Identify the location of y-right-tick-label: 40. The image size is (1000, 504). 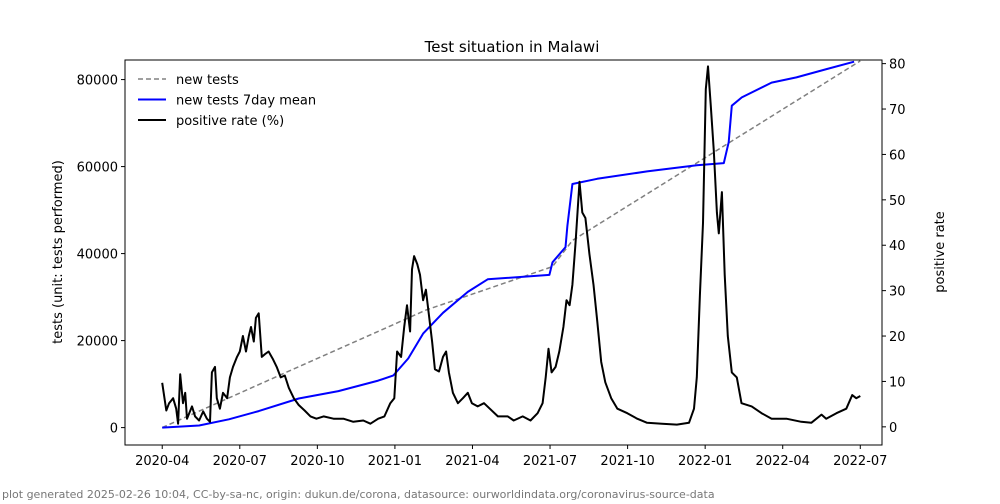
(897, 246).